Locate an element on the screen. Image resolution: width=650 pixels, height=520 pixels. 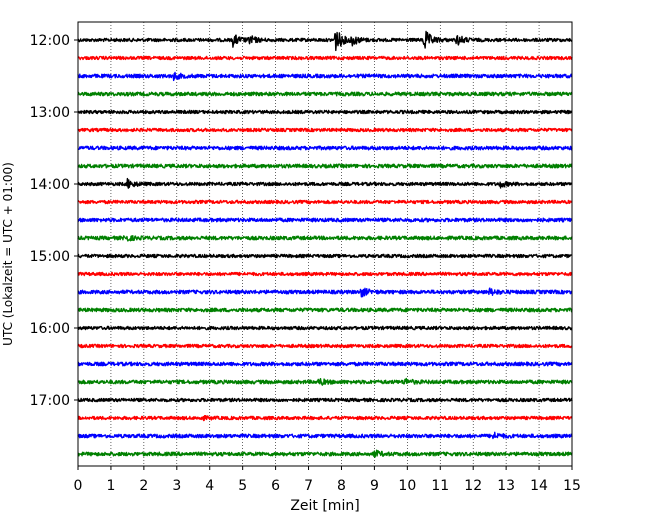
x-tick-label-10: 10 is located at coordinates (407, 486).